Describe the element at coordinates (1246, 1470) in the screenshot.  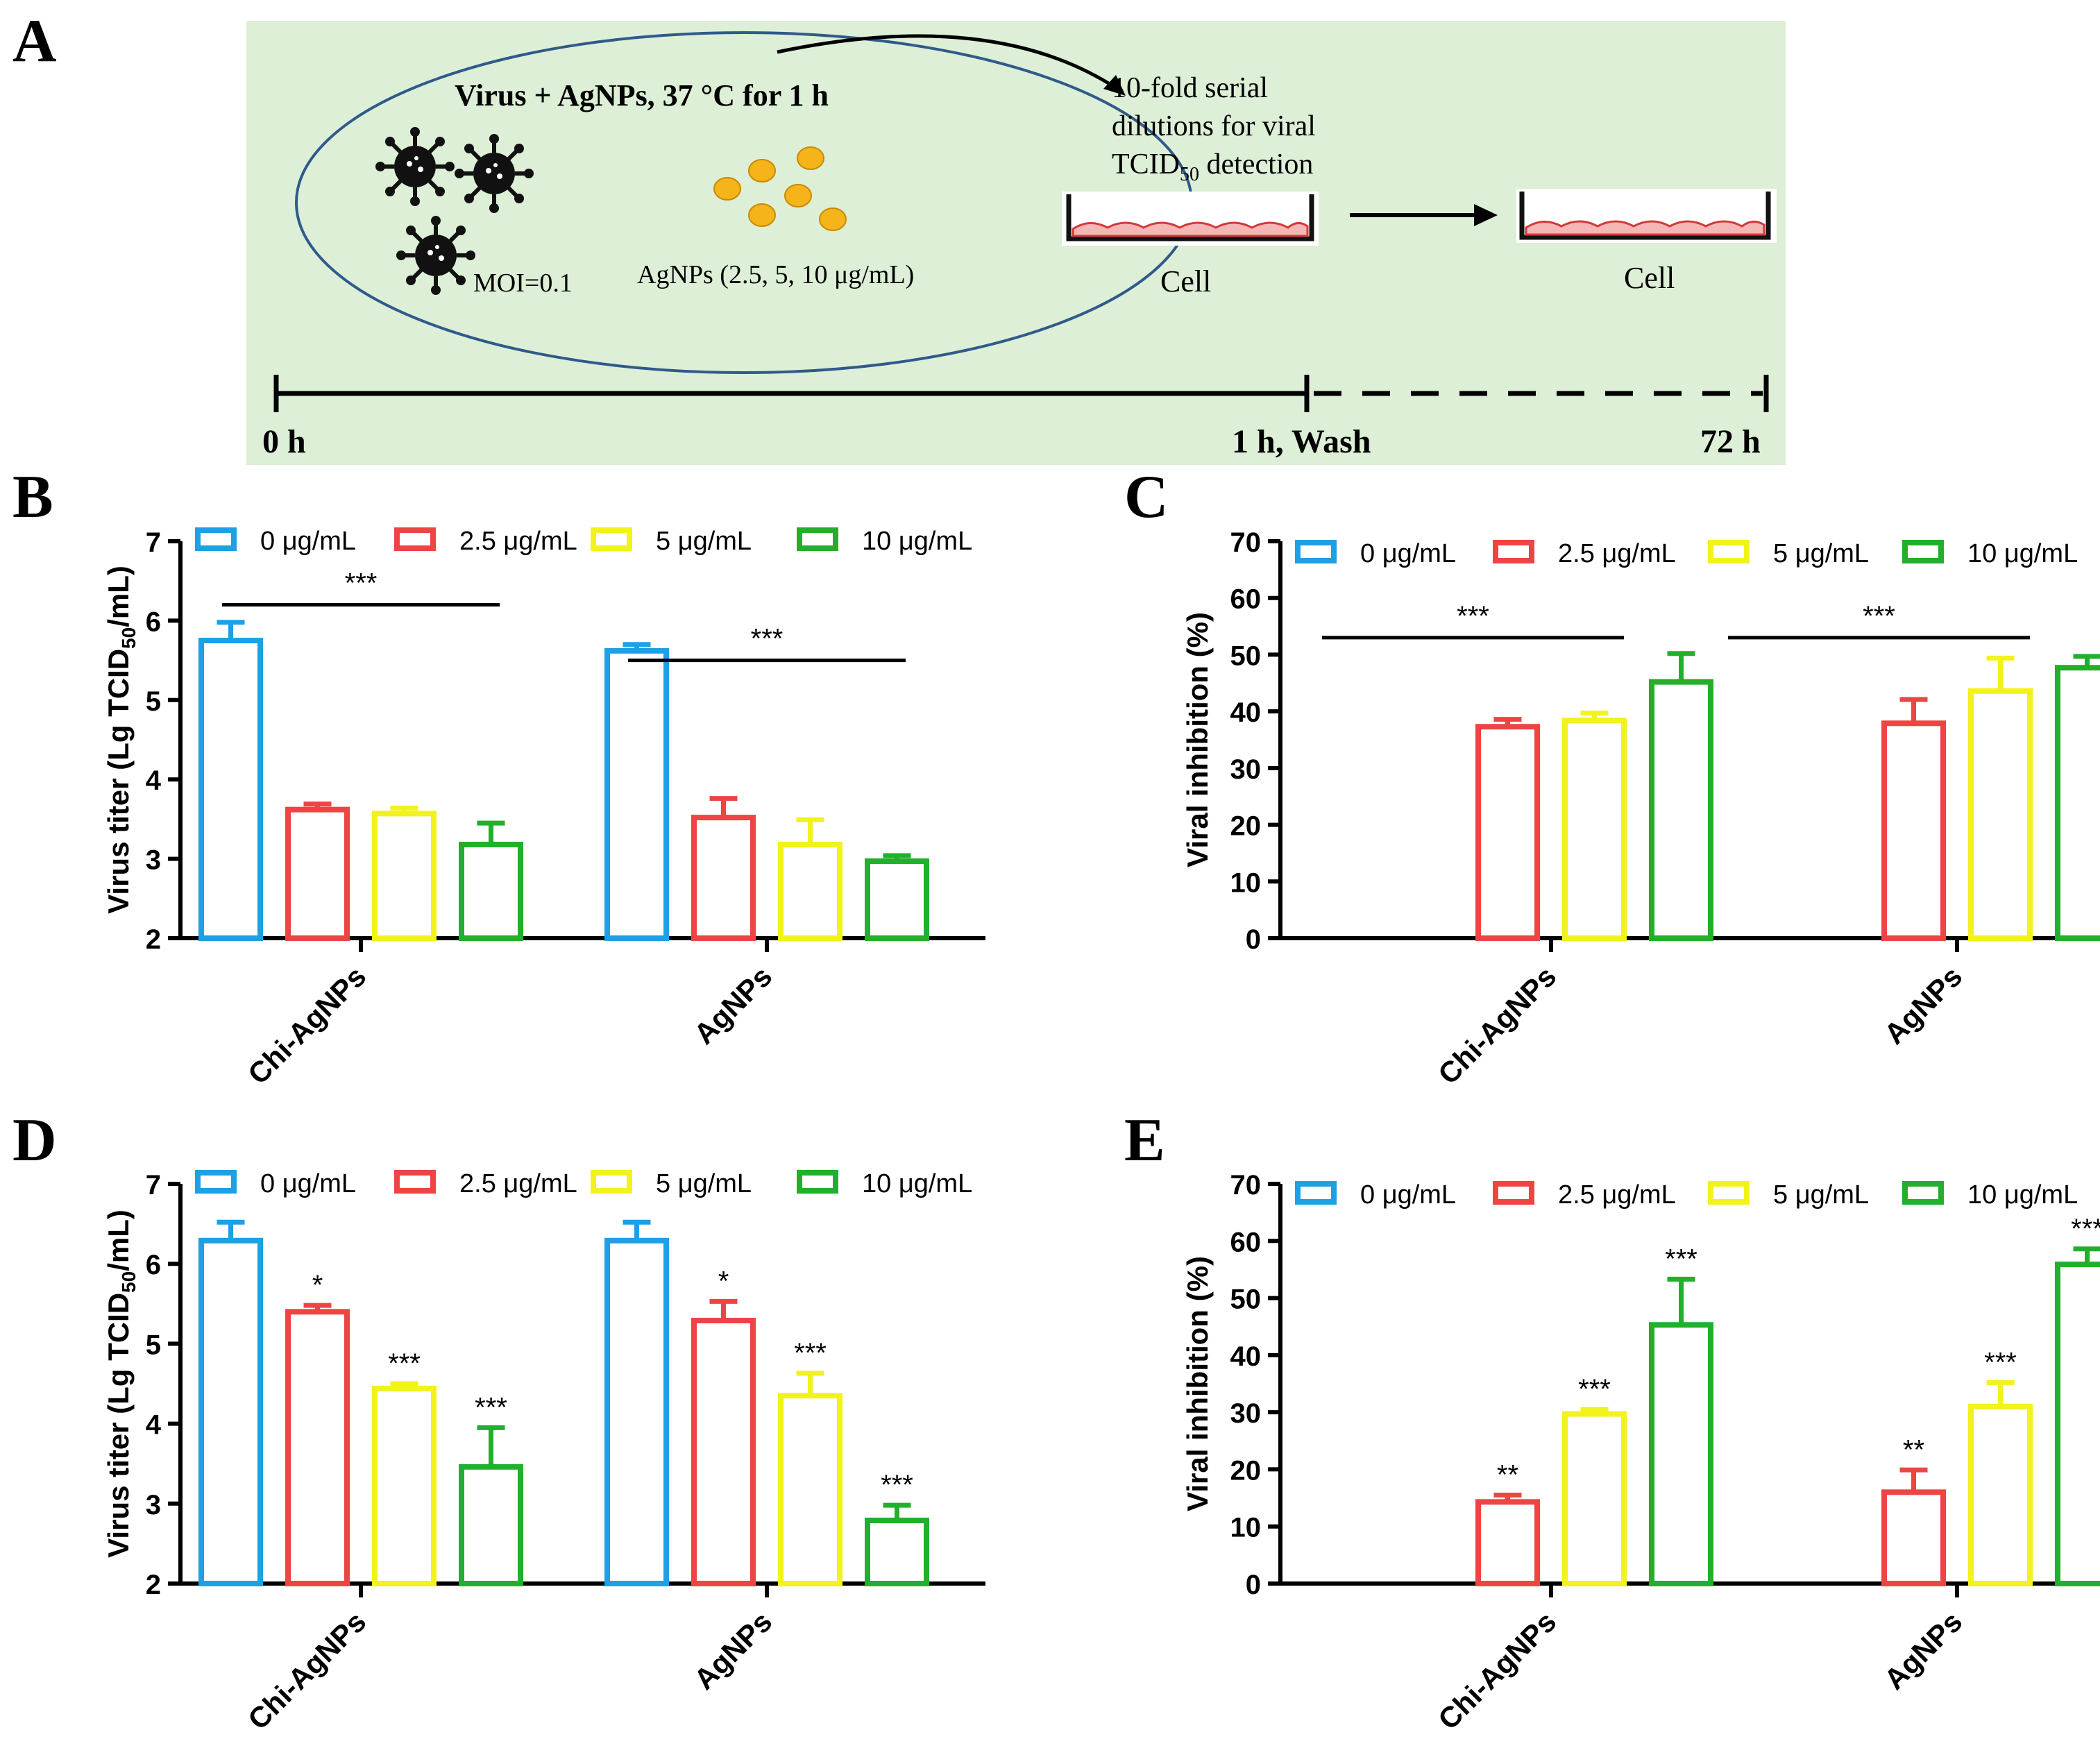
I see `y-tick-label: 20` at that location.